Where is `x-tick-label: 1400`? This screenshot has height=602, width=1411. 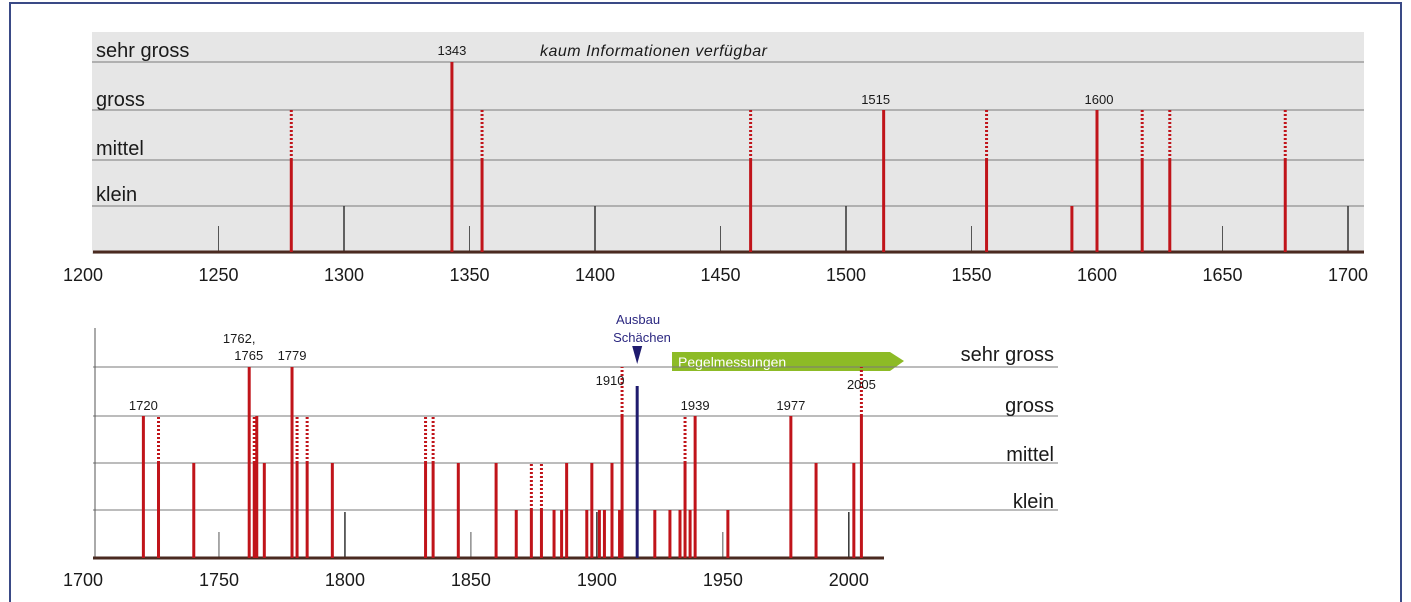 x-tick-label: 1400 is located at coordinates (595, 275).